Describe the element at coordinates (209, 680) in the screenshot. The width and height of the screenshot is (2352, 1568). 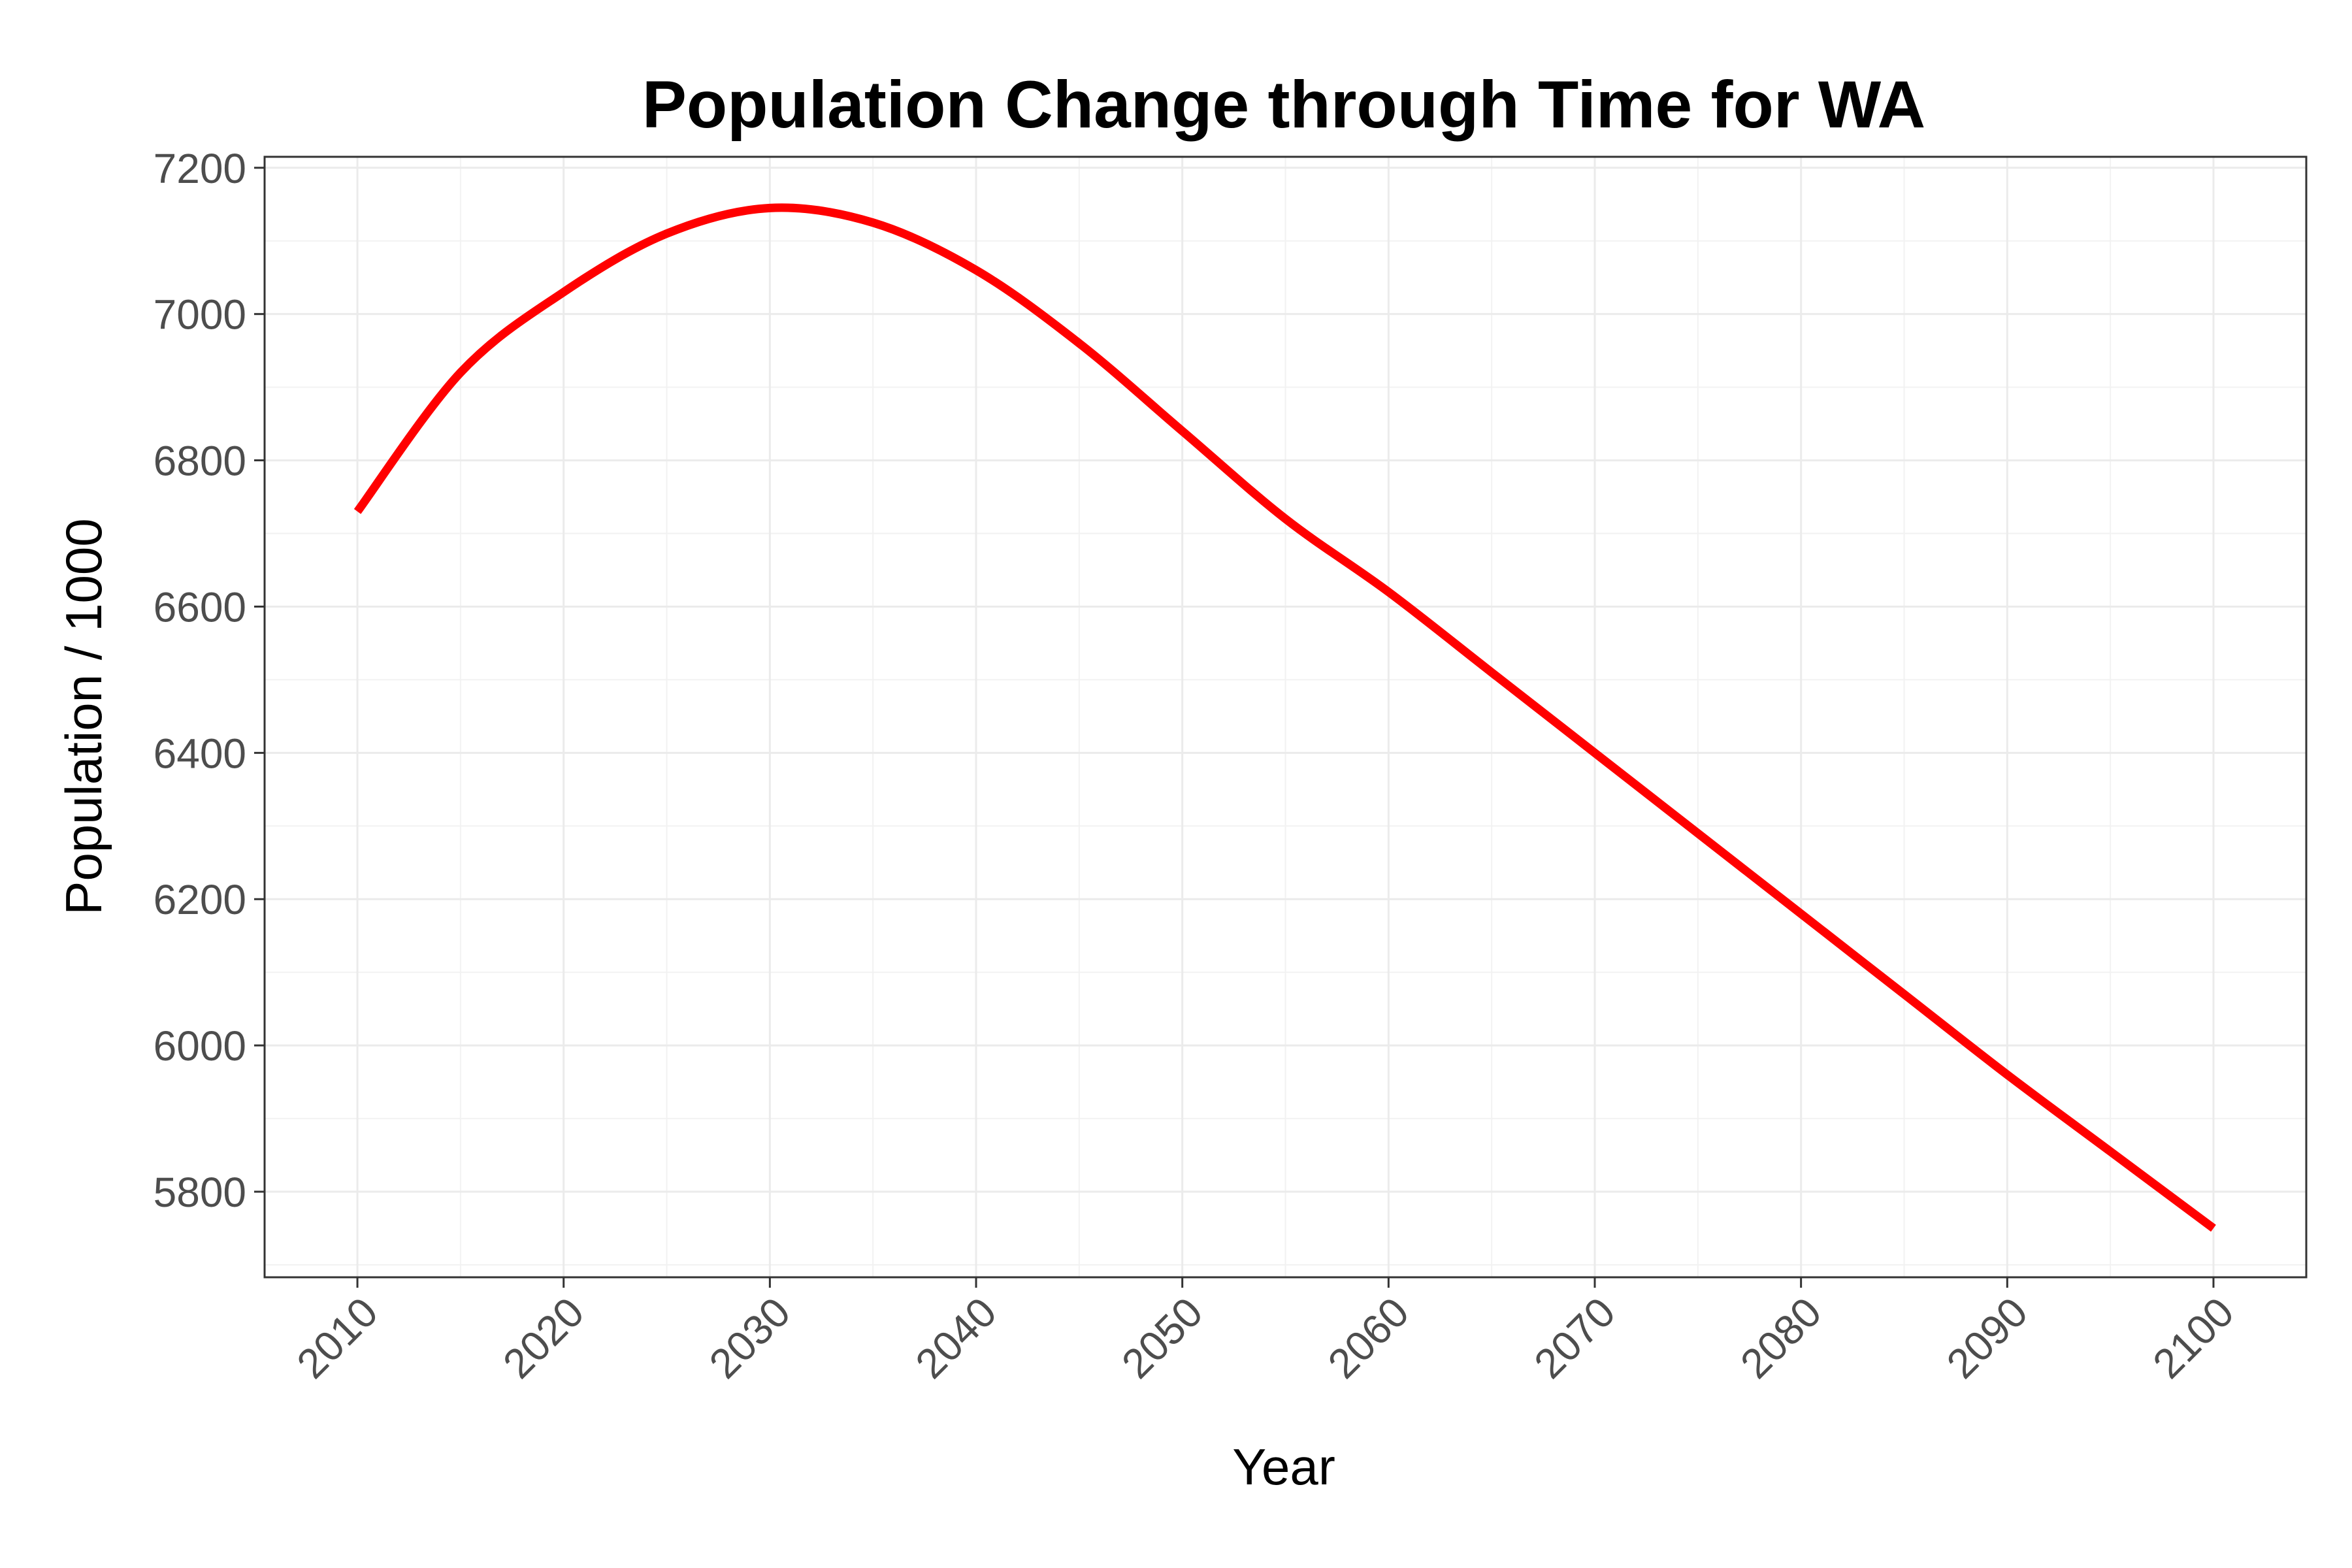
I see `y-axis: 5800 6000 6200 6400 6600 6800 7000 7200` at that location.